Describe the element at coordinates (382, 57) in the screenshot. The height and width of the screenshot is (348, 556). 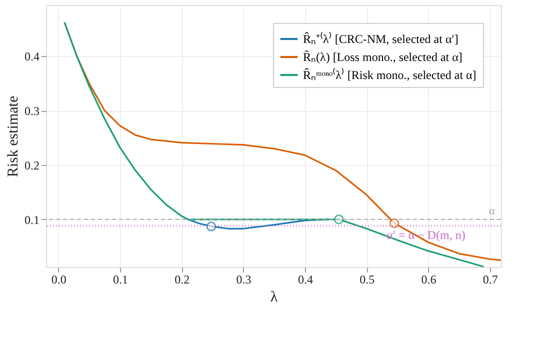
I see `legend-label: R̃ₙ(λ) [Loss mono., selected at α]` at that location.